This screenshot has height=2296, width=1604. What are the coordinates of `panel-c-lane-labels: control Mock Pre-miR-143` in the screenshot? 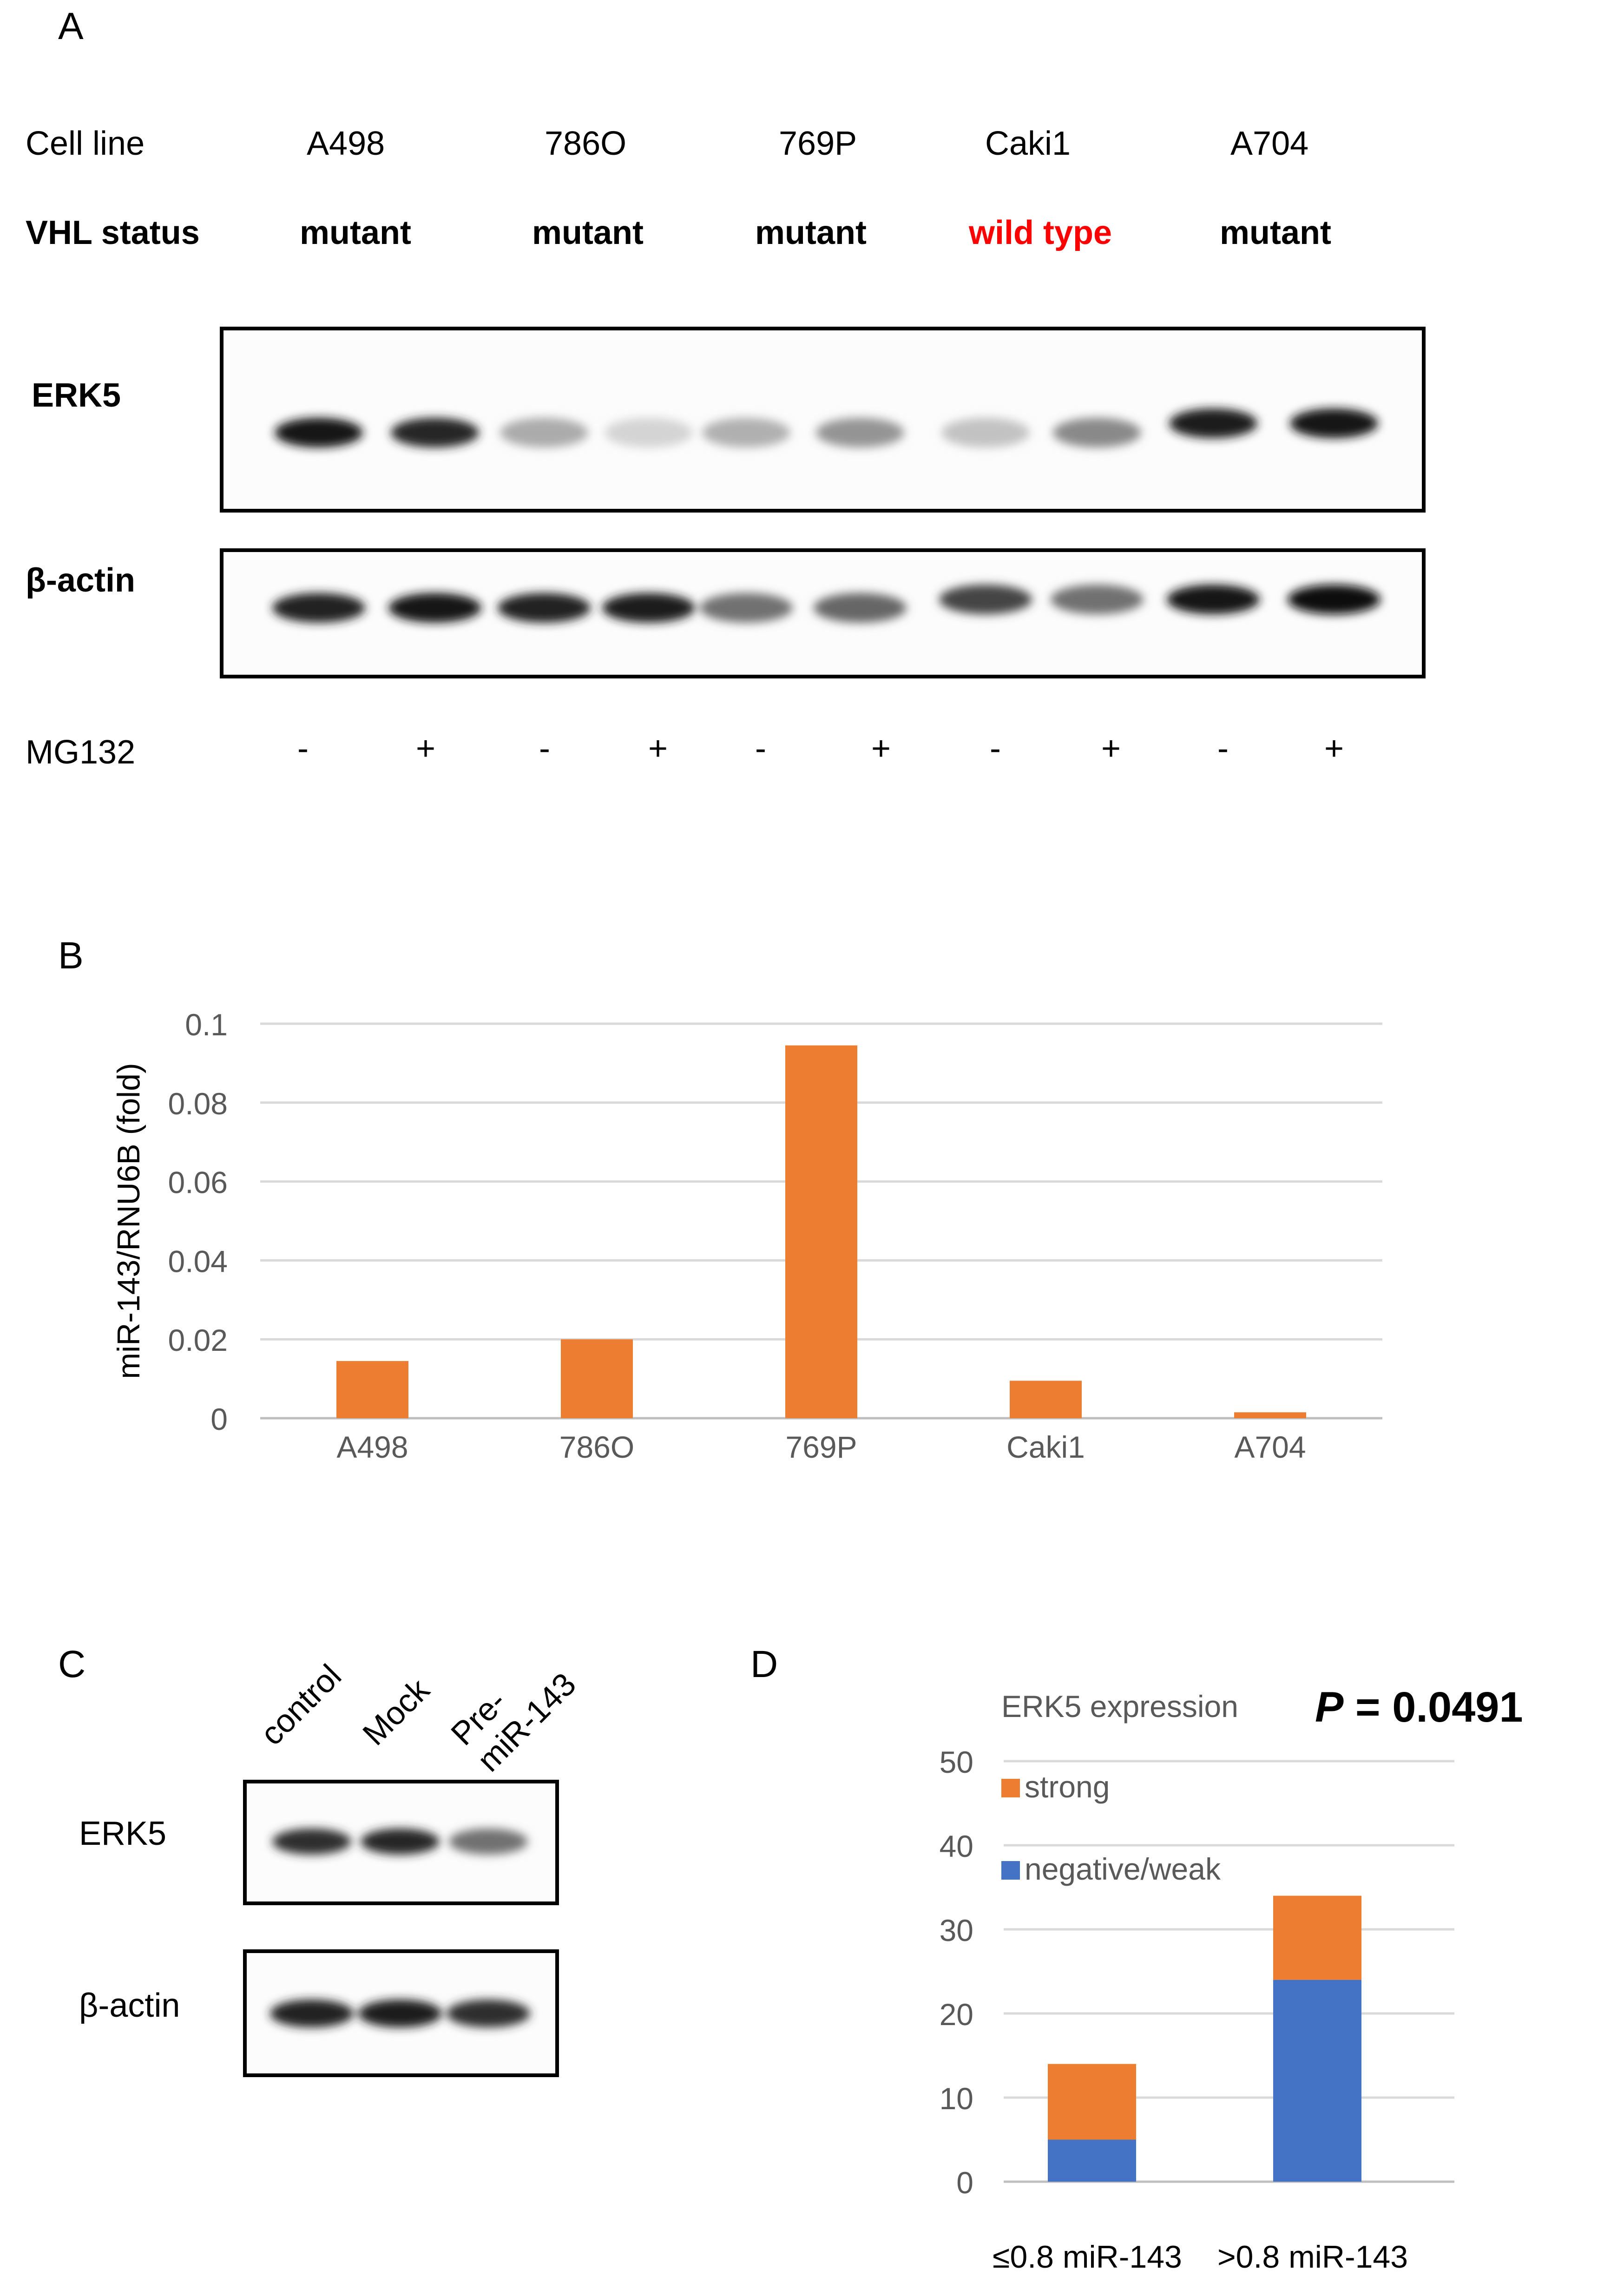 It's located at (418, 1708).